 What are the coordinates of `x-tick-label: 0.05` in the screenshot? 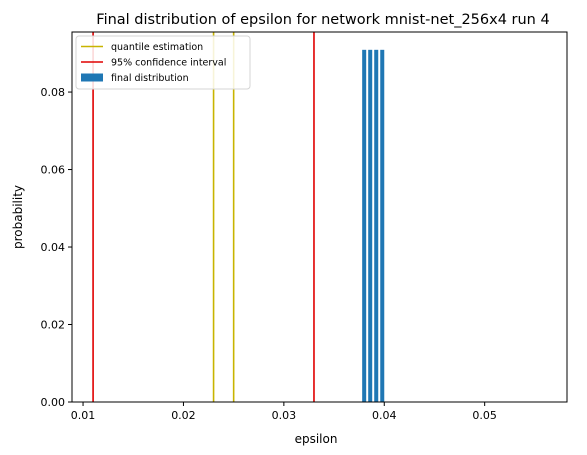 It's located at (484, 415).